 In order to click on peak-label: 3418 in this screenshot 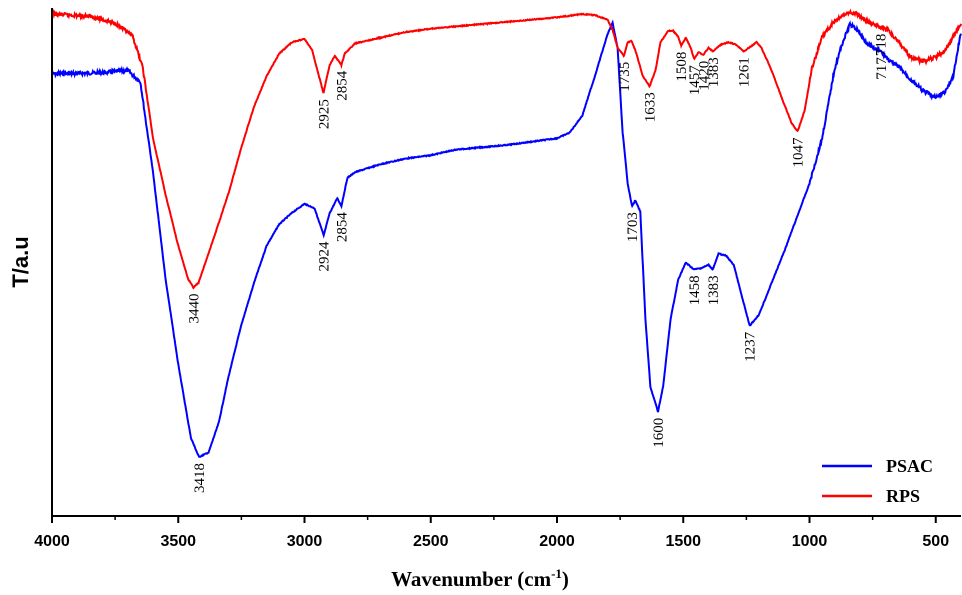, I will do `click(200, 478)`.